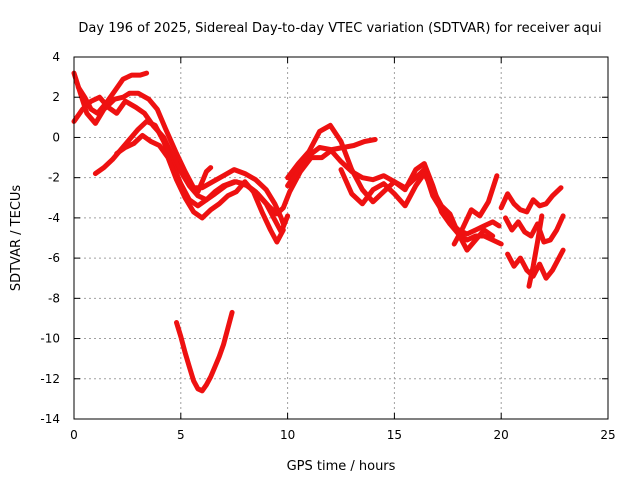 This screenshot has width=640, height=480. Describe the element at coordinates (16, 238) in the screenshot. I see `y-axis-label: SDTVAR / TECUs` at that location.